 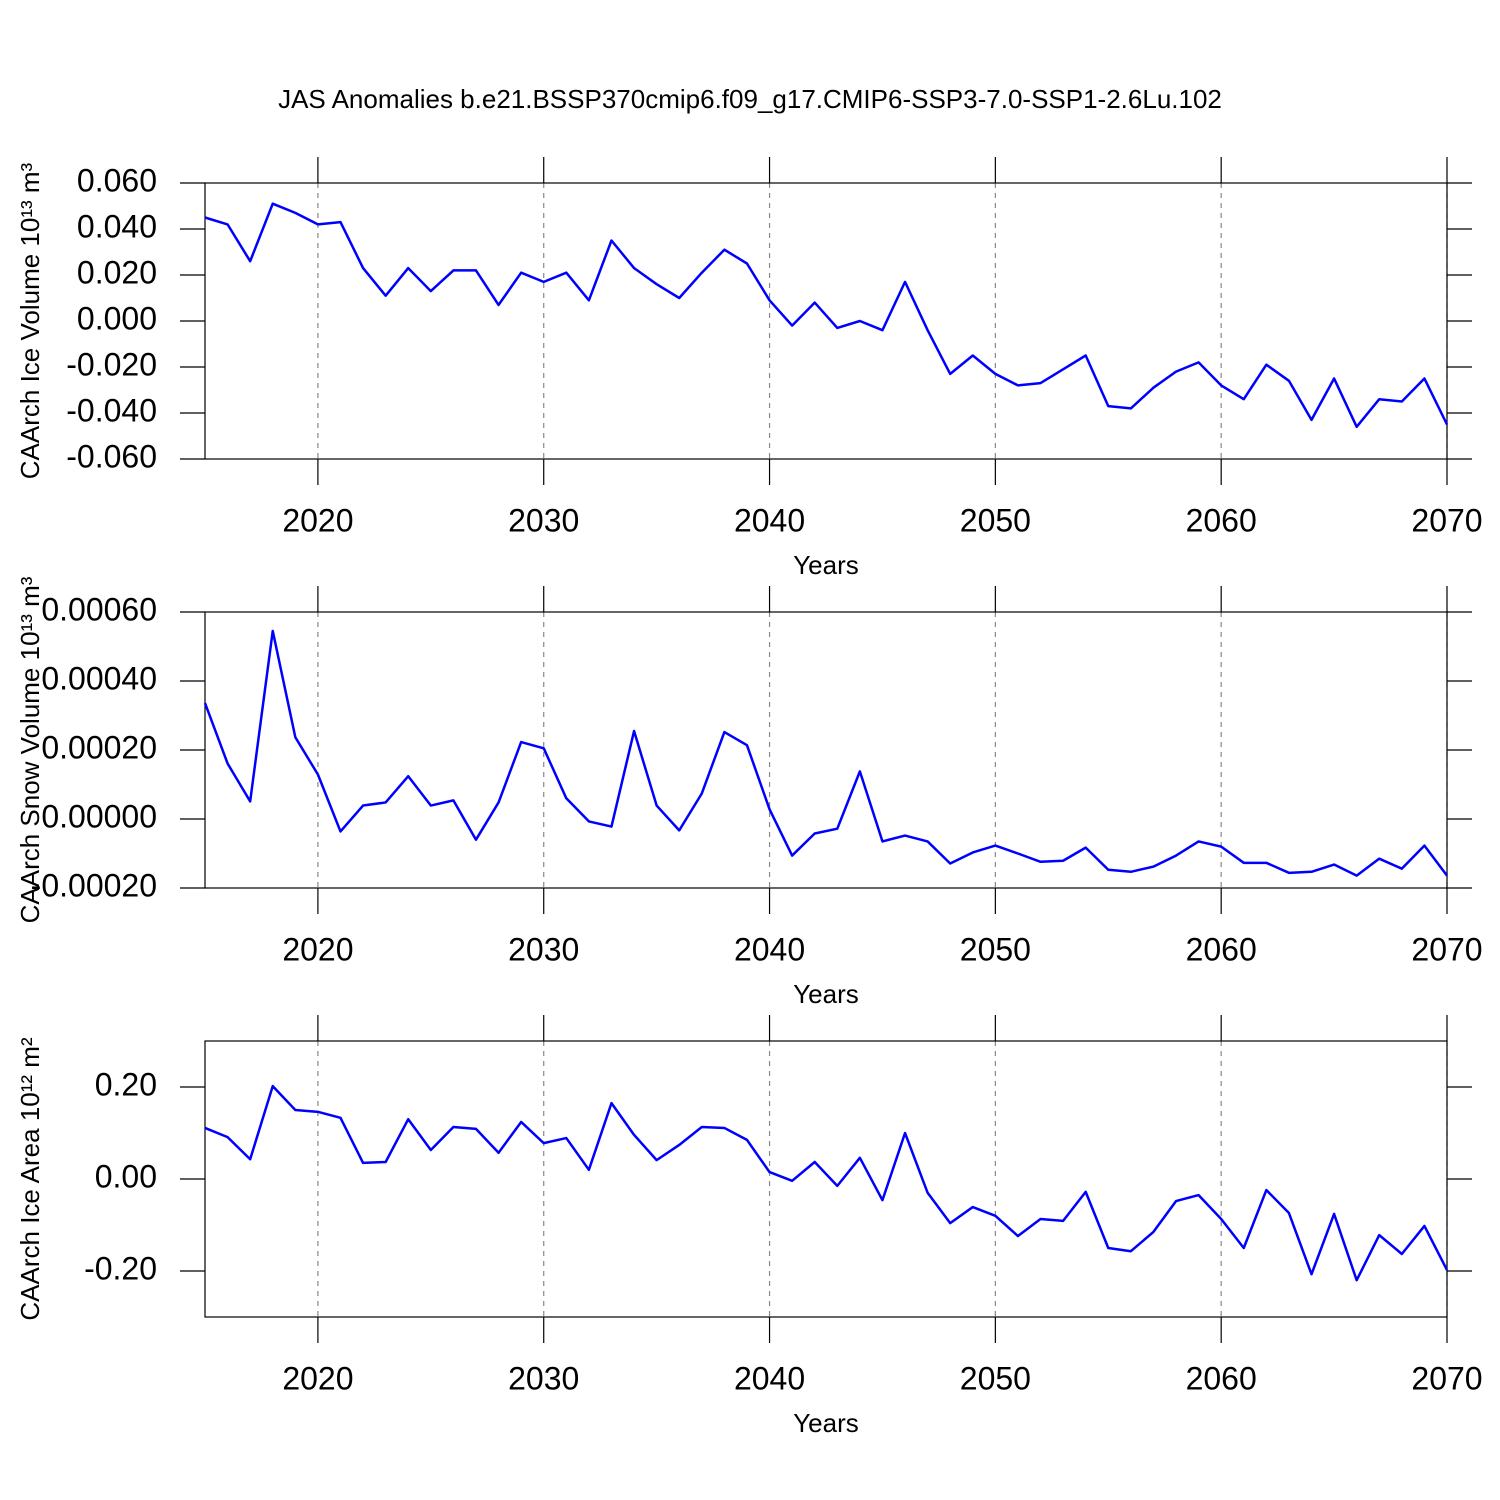 What do you see at coordinates (30, 1179) in the screenshot?
I see `y-axis-label: CAArch Ice Area 10¹² m²` at bounding box center [30, 1179].